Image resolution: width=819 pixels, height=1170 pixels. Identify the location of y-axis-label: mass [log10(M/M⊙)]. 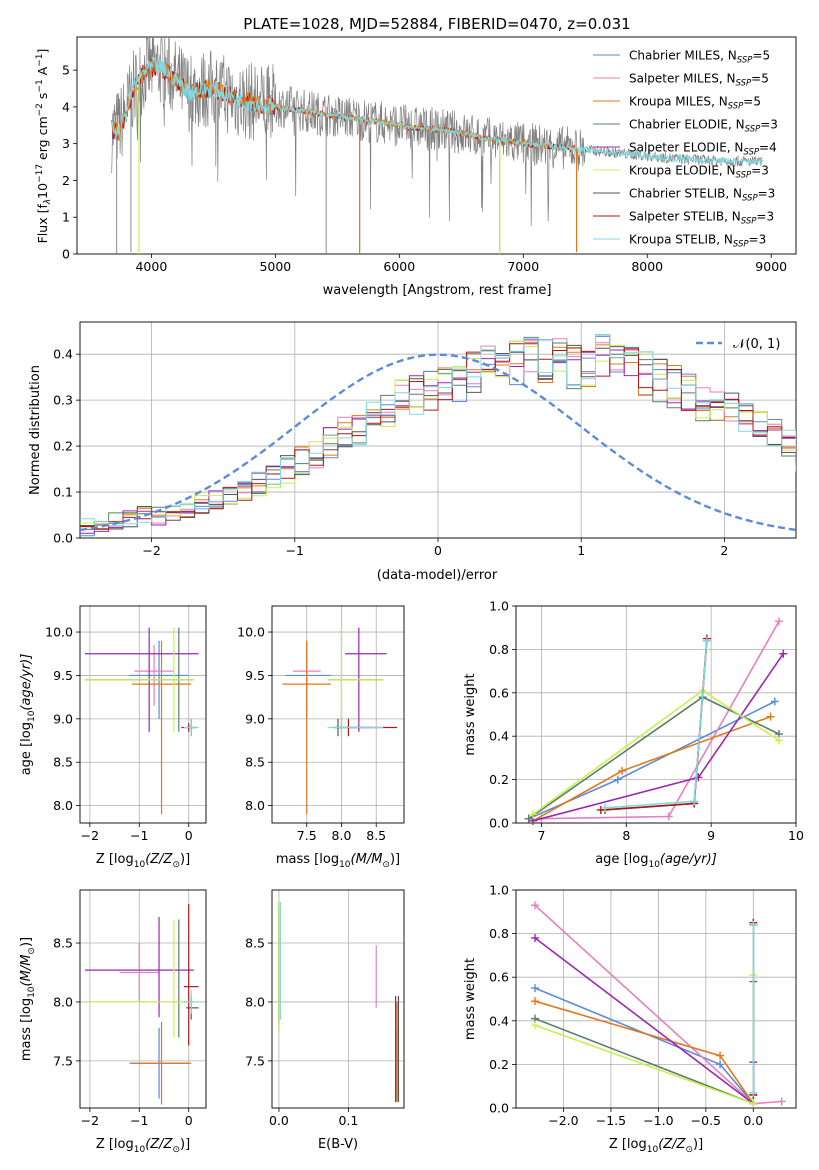
(28, 999).